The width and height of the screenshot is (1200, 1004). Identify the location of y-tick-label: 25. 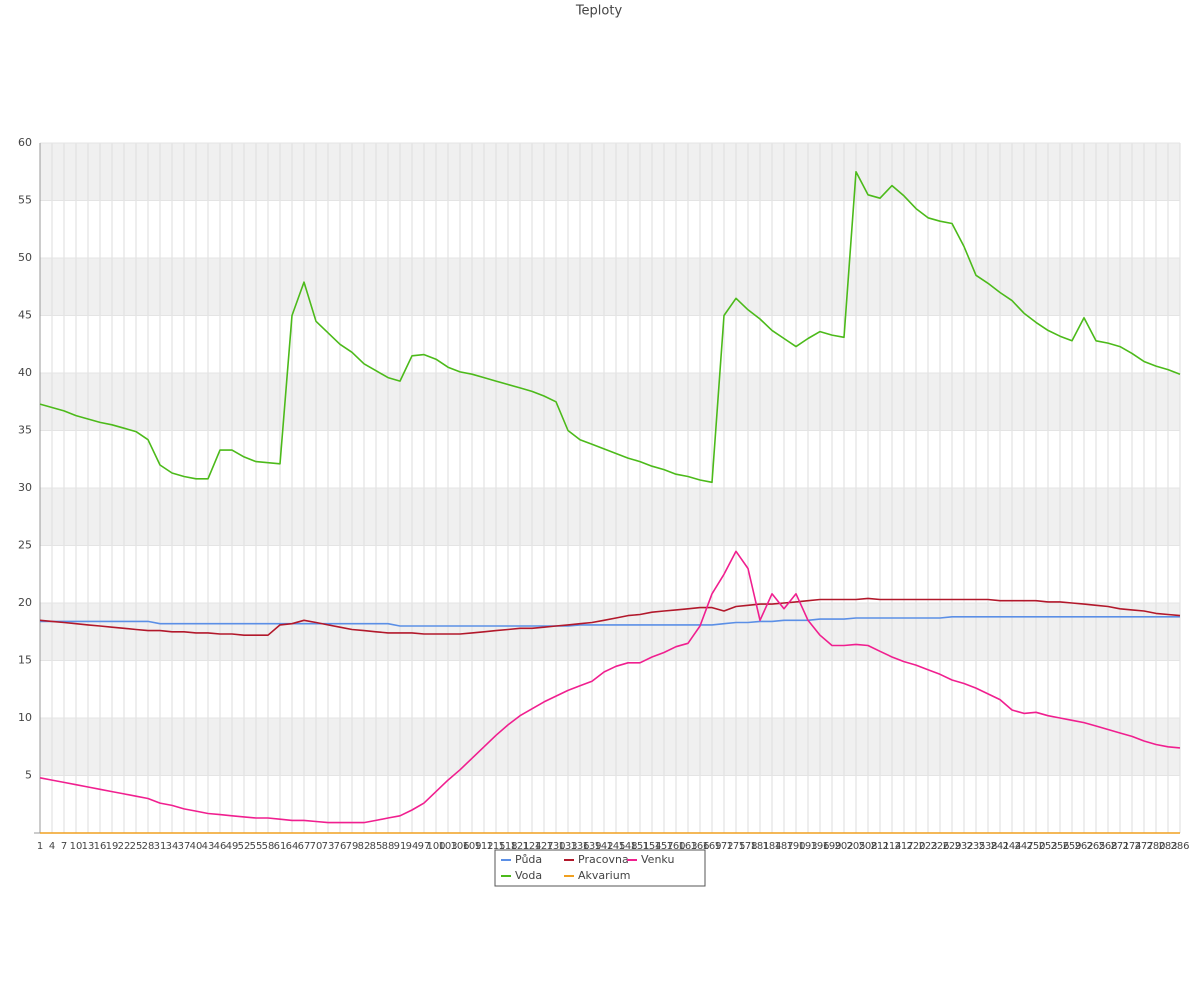
(25, 545).